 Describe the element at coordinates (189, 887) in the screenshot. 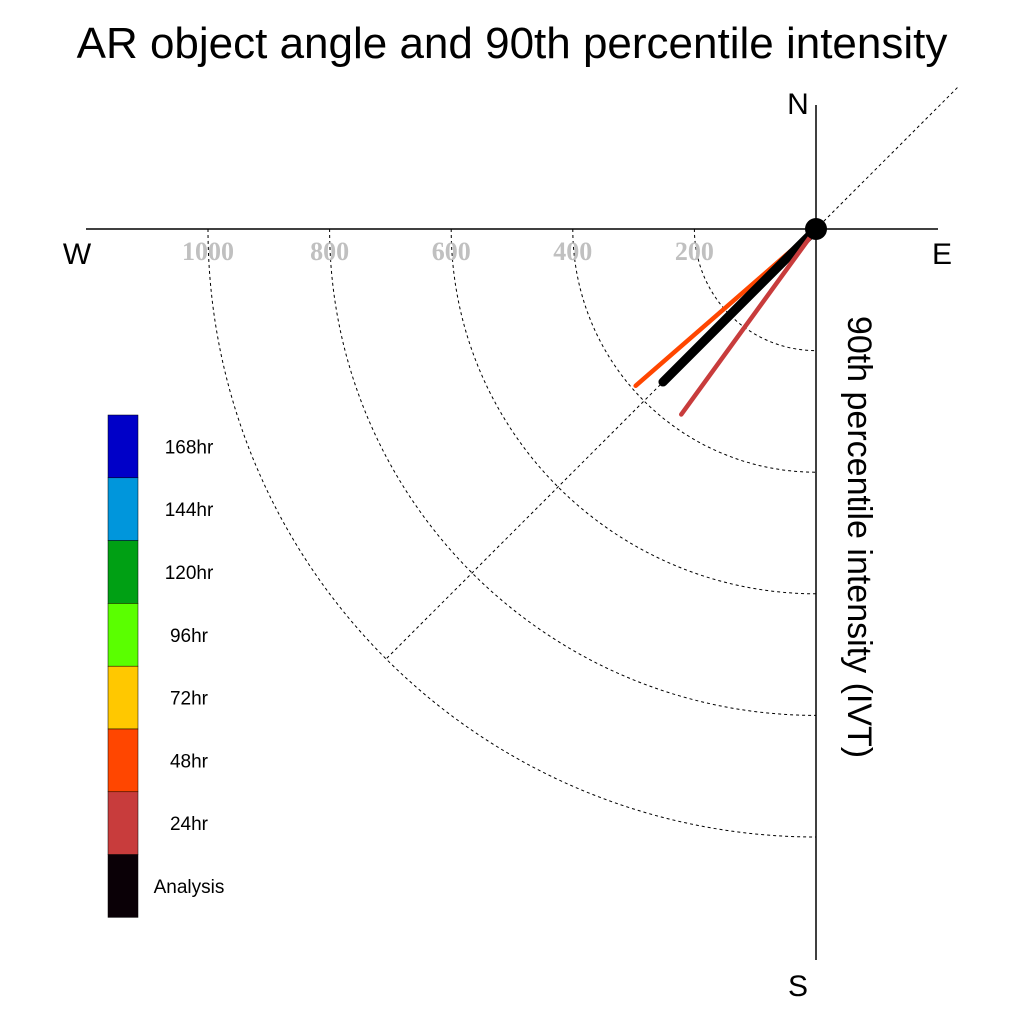

I see `legend-label: Analysis` at that location.